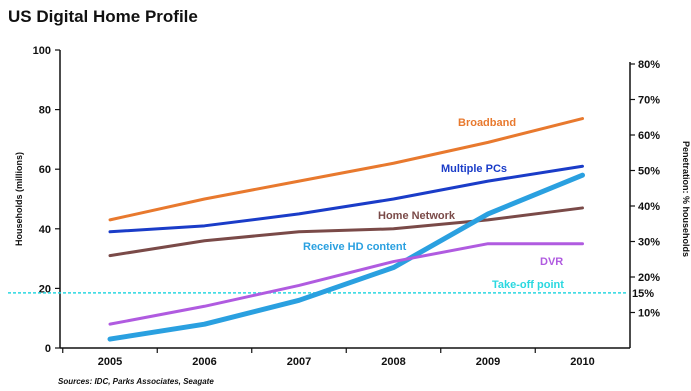 Image resolution: width=691 pixels, height=391 pixels. I want to click on y-tick-label: 80, so click(45, 111).